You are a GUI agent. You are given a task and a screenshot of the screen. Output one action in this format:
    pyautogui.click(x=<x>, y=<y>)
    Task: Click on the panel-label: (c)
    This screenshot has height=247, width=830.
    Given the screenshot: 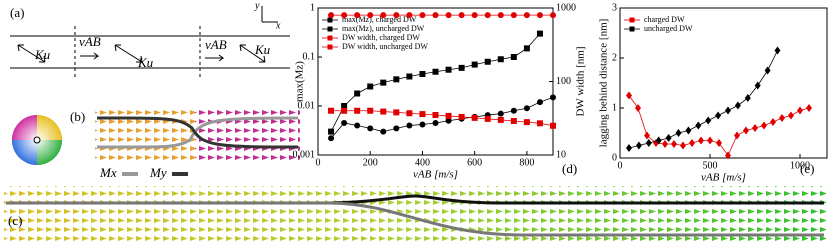 What is the action you would take?
    pyautogui.click(x=15, y=220)
    